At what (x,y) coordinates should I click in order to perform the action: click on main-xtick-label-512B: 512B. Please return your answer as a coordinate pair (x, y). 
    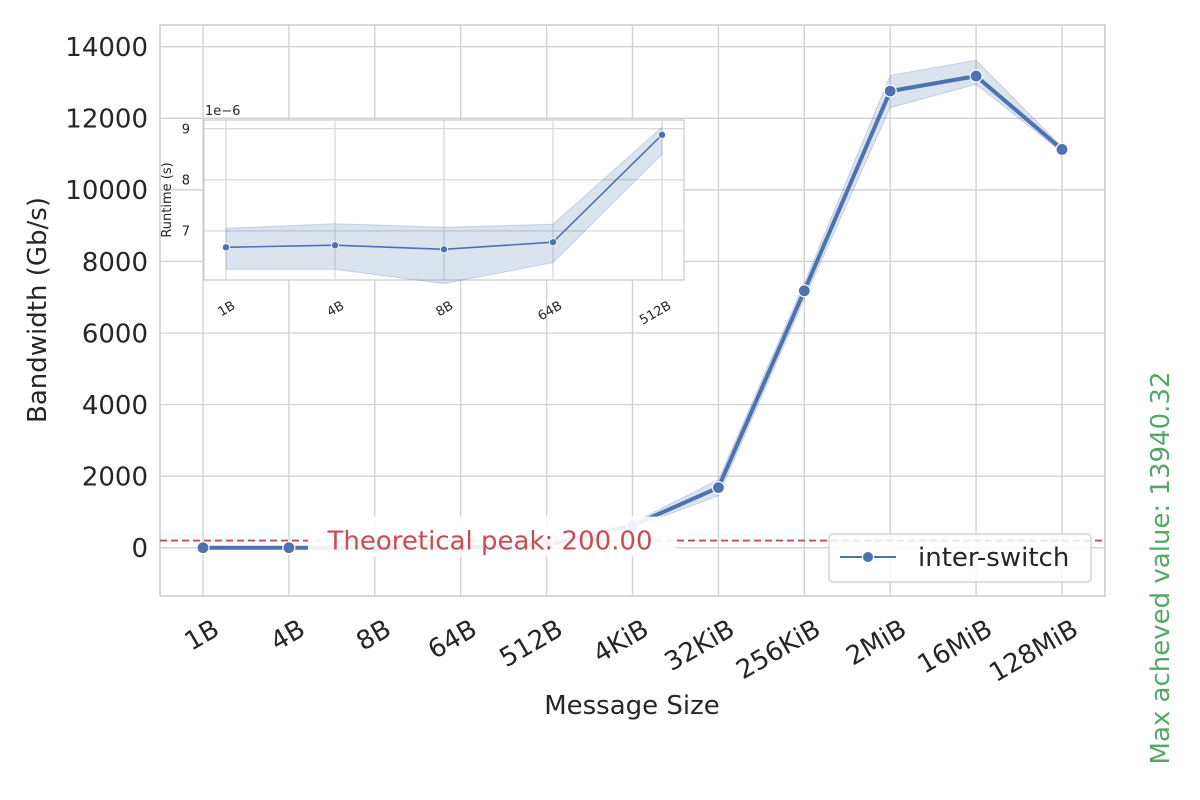
    Looking at the image, I should click on (531, 644).